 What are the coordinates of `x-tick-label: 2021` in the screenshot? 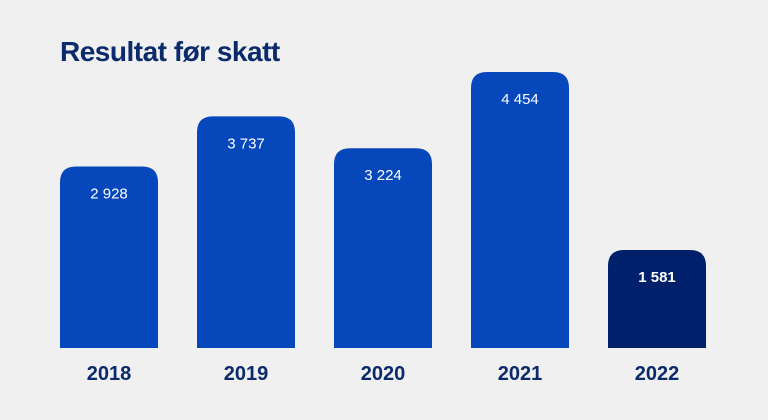 It's located at (520, 374).